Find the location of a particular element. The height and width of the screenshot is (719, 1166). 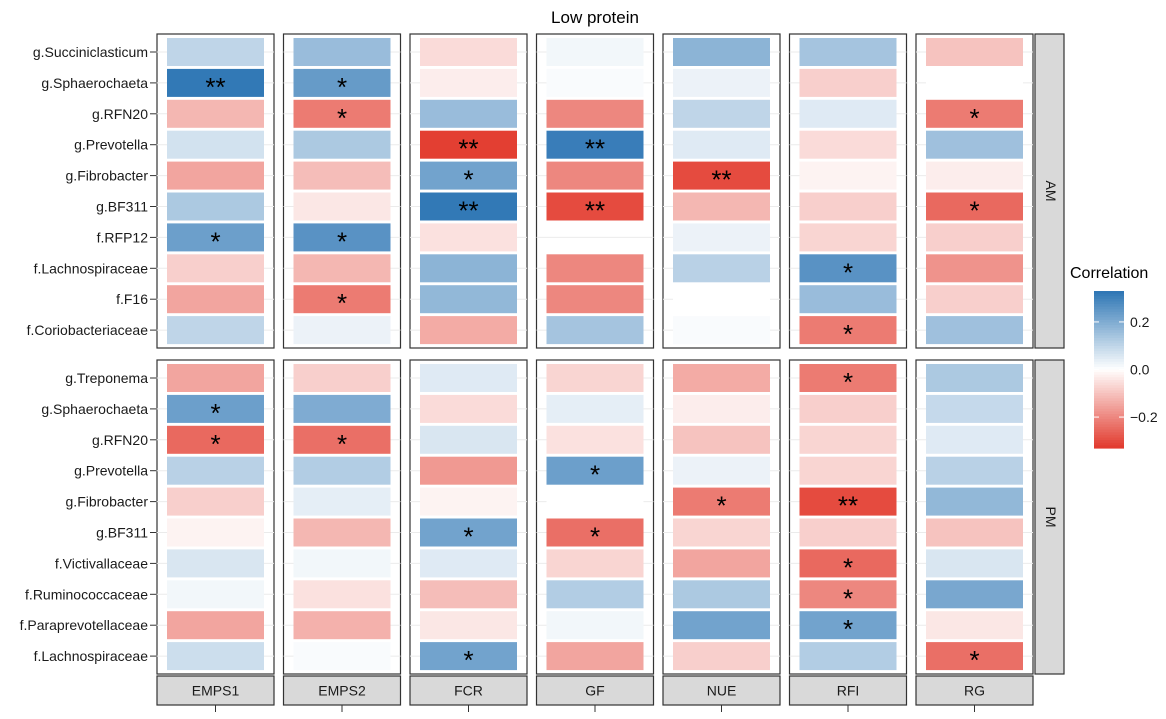

colorbar-tick-label: 0.2 is located at coordinates (1140, 322).